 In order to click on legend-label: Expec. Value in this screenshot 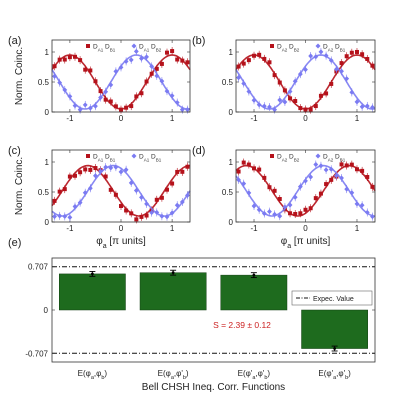, I will do `click(333, 299)`.